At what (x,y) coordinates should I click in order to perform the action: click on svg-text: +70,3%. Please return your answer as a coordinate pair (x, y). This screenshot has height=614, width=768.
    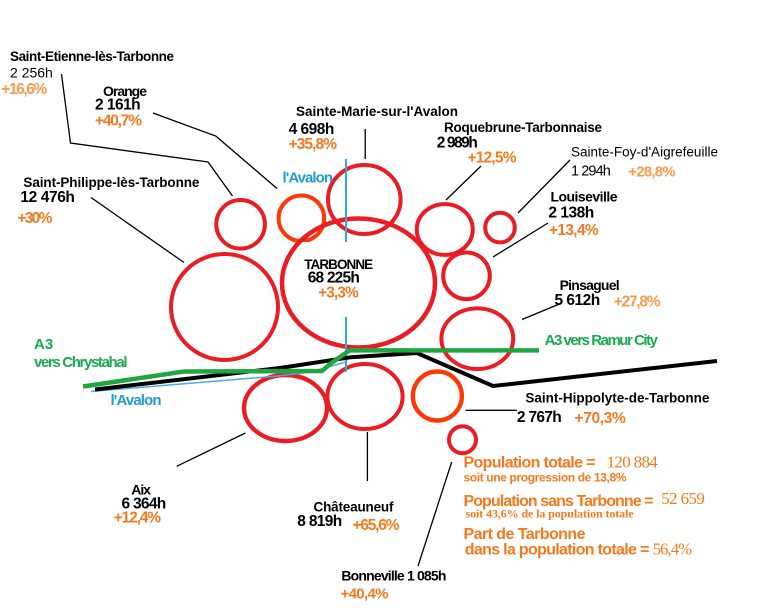
    Looking at the image, I should click on (601, 418).